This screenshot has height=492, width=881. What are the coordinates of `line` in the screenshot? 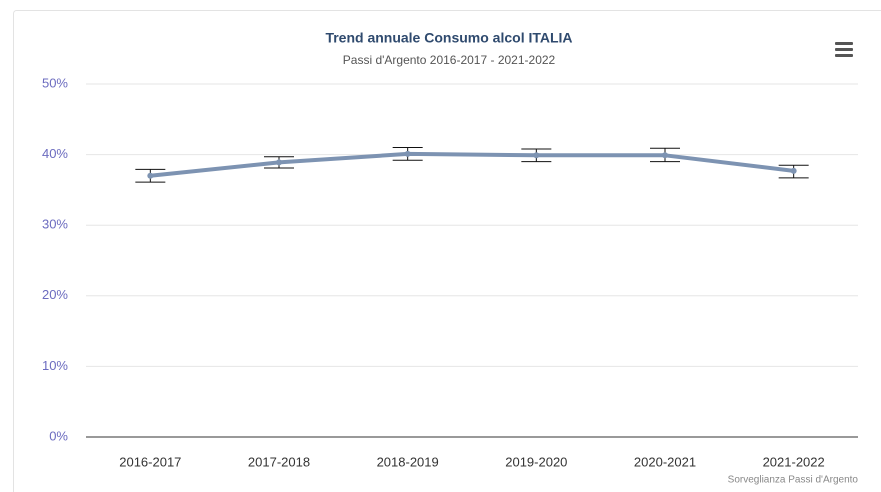 It's located at (472, 164).